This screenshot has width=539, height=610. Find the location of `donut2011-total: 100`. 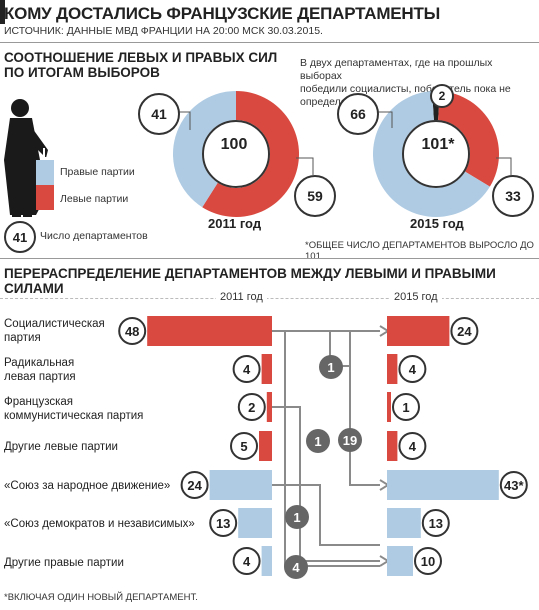

donut2011-total: 100 is located at coordinates (234, 144).